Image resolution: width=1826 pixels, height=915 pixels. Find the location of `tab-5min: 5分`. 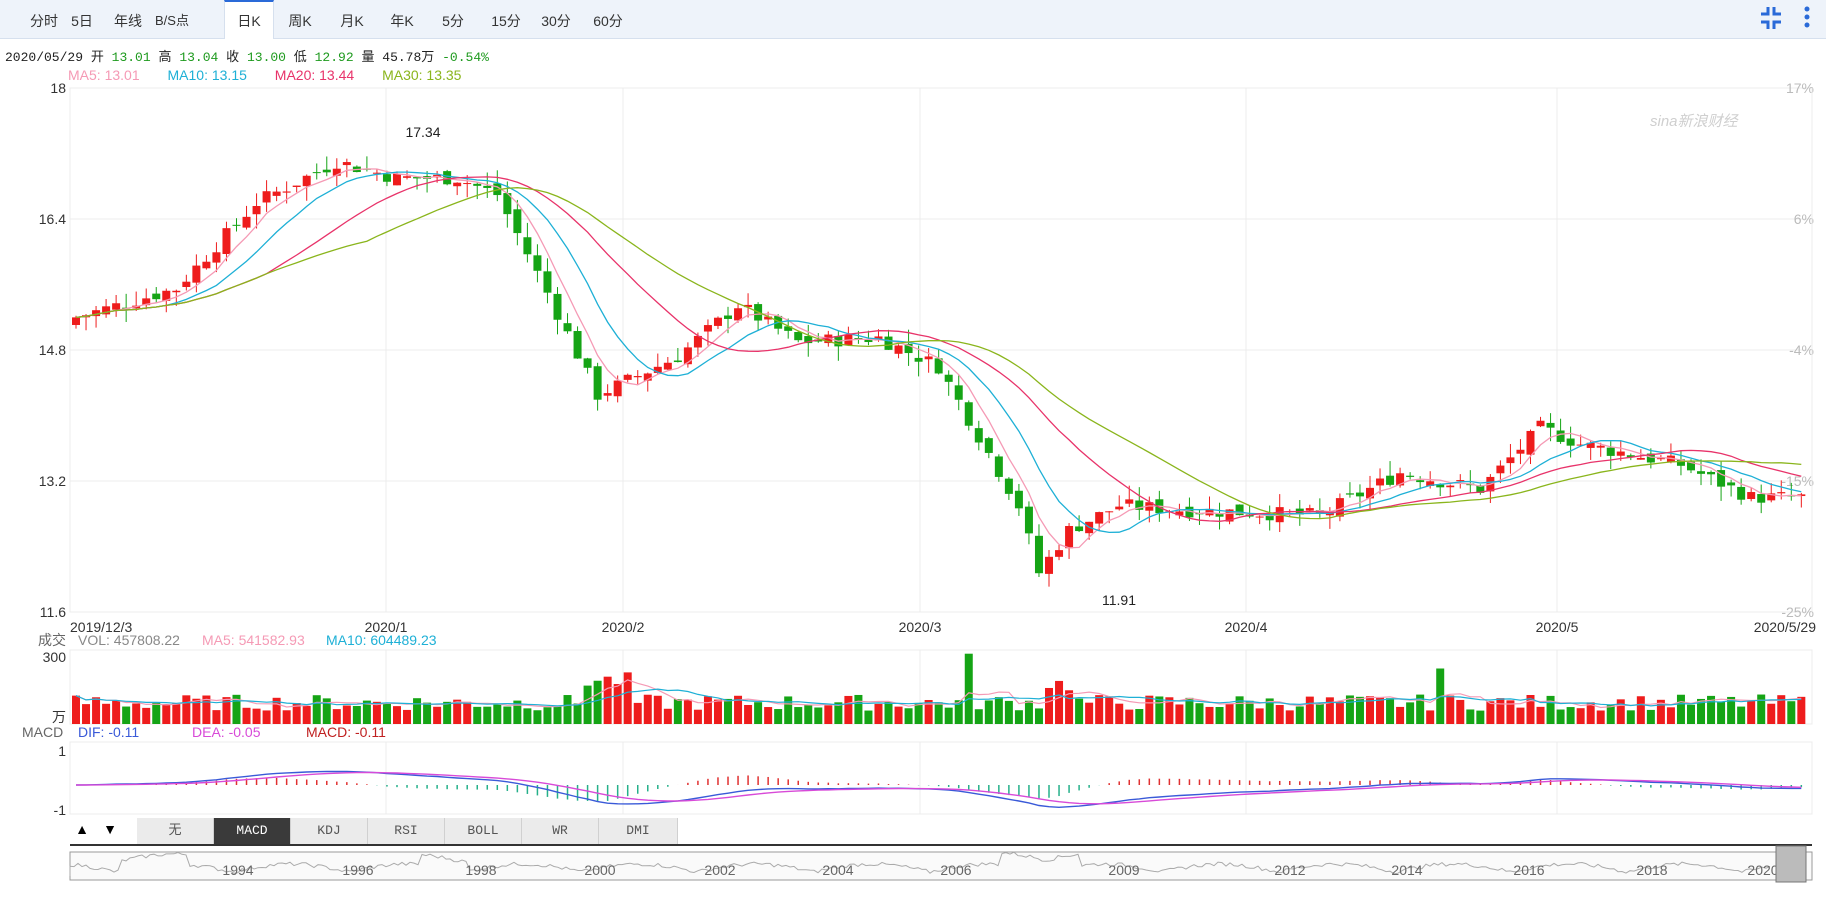

tab-5min: 5分 is located at coordinates (453, 21).